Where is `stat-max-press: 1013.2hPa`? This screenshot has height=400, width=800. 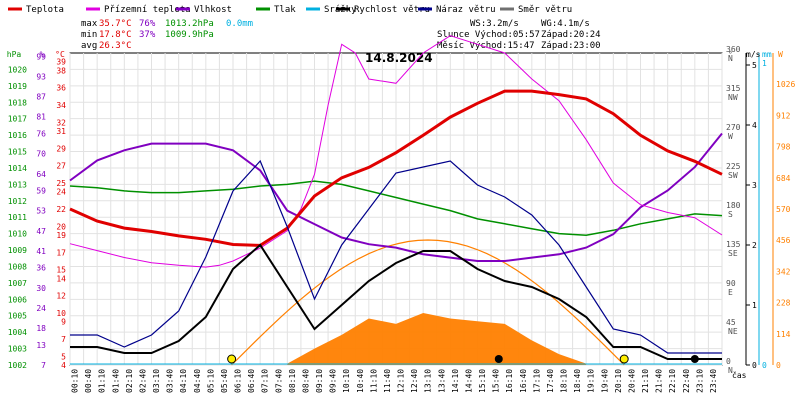
stat-max-press: 1013.2hPa is located at coordinates (189, 24).